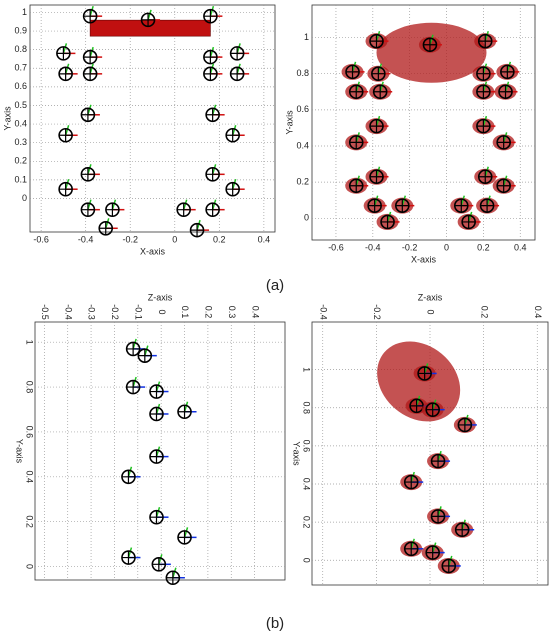  What do you see at coordinates (20, 30) in the screenshot?
I see `y-tick-label: 0.9` at bounding box center [20, 30].